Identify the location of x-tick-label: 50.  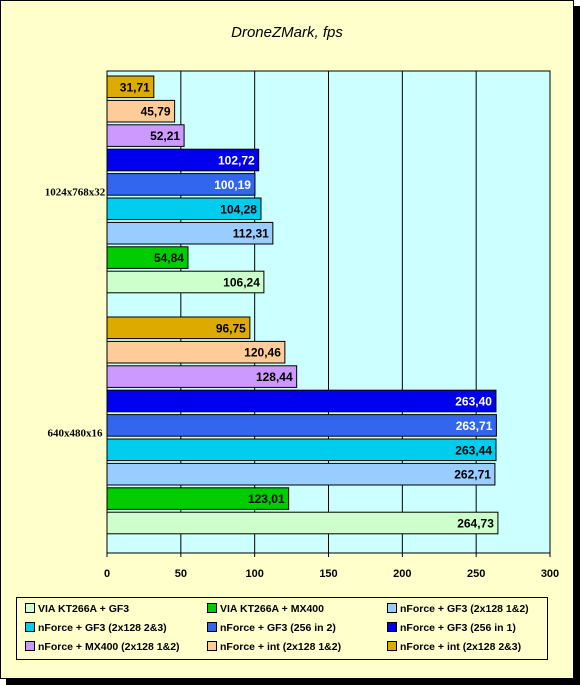
(181, 574).